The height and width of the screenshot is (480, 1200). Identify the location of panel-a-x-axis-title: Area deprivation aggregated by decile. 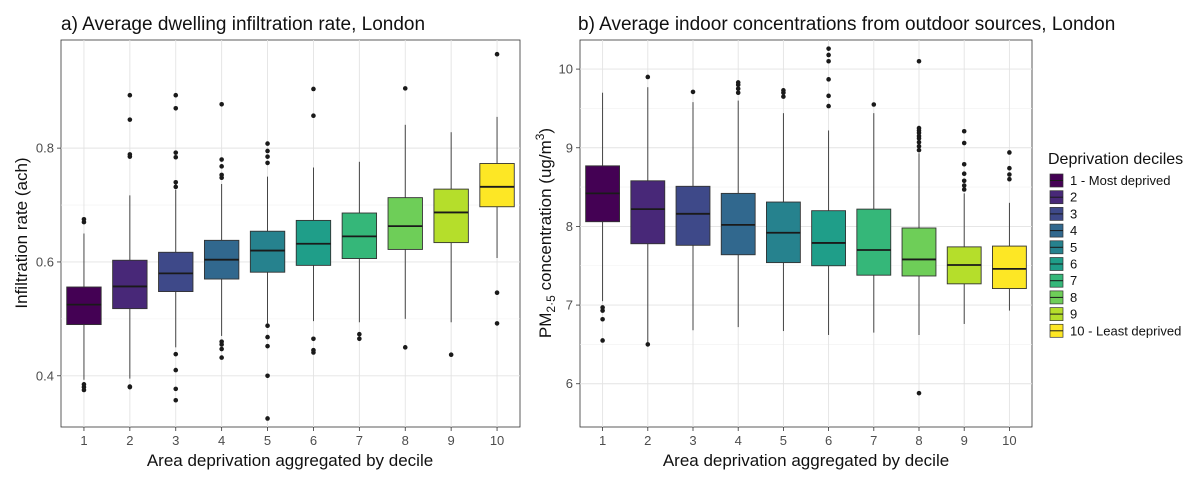
(290, 460).